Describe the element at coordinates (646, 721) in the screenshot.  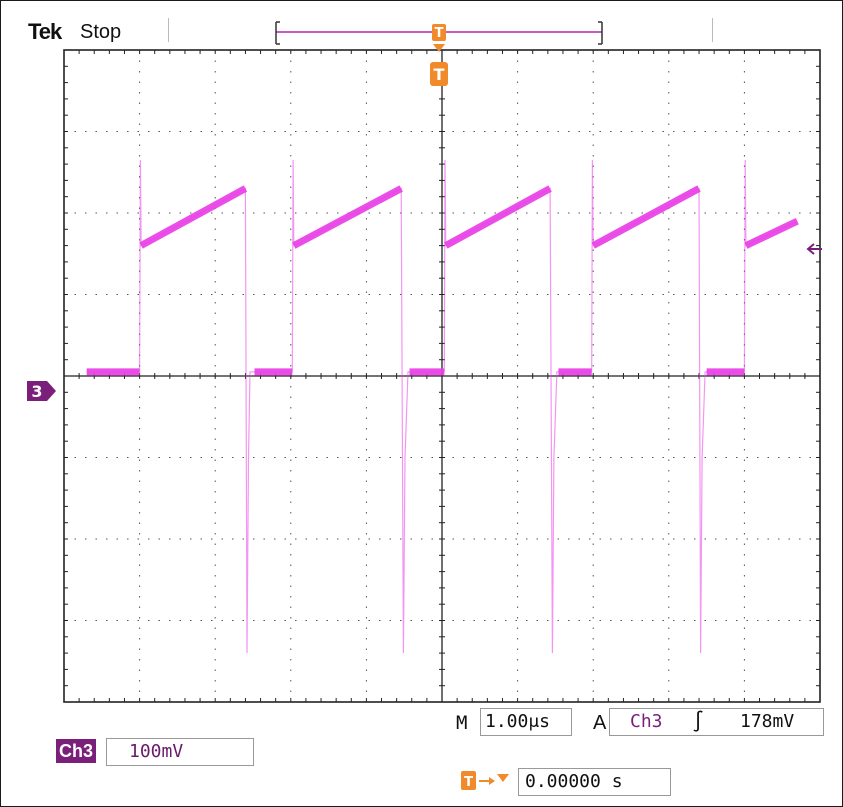
I see `trigger-source: Ch3` at that location.